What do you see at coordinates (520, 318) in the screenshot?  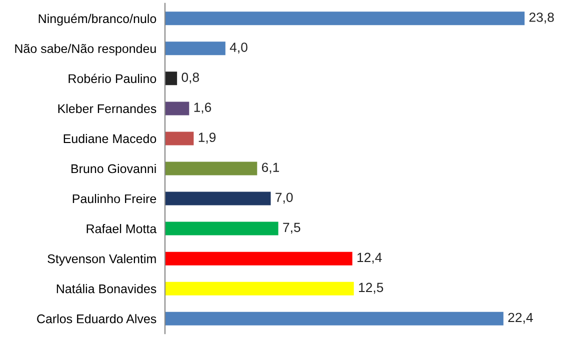 I see `data-label: 22,4` at bounding box center [520, 318].